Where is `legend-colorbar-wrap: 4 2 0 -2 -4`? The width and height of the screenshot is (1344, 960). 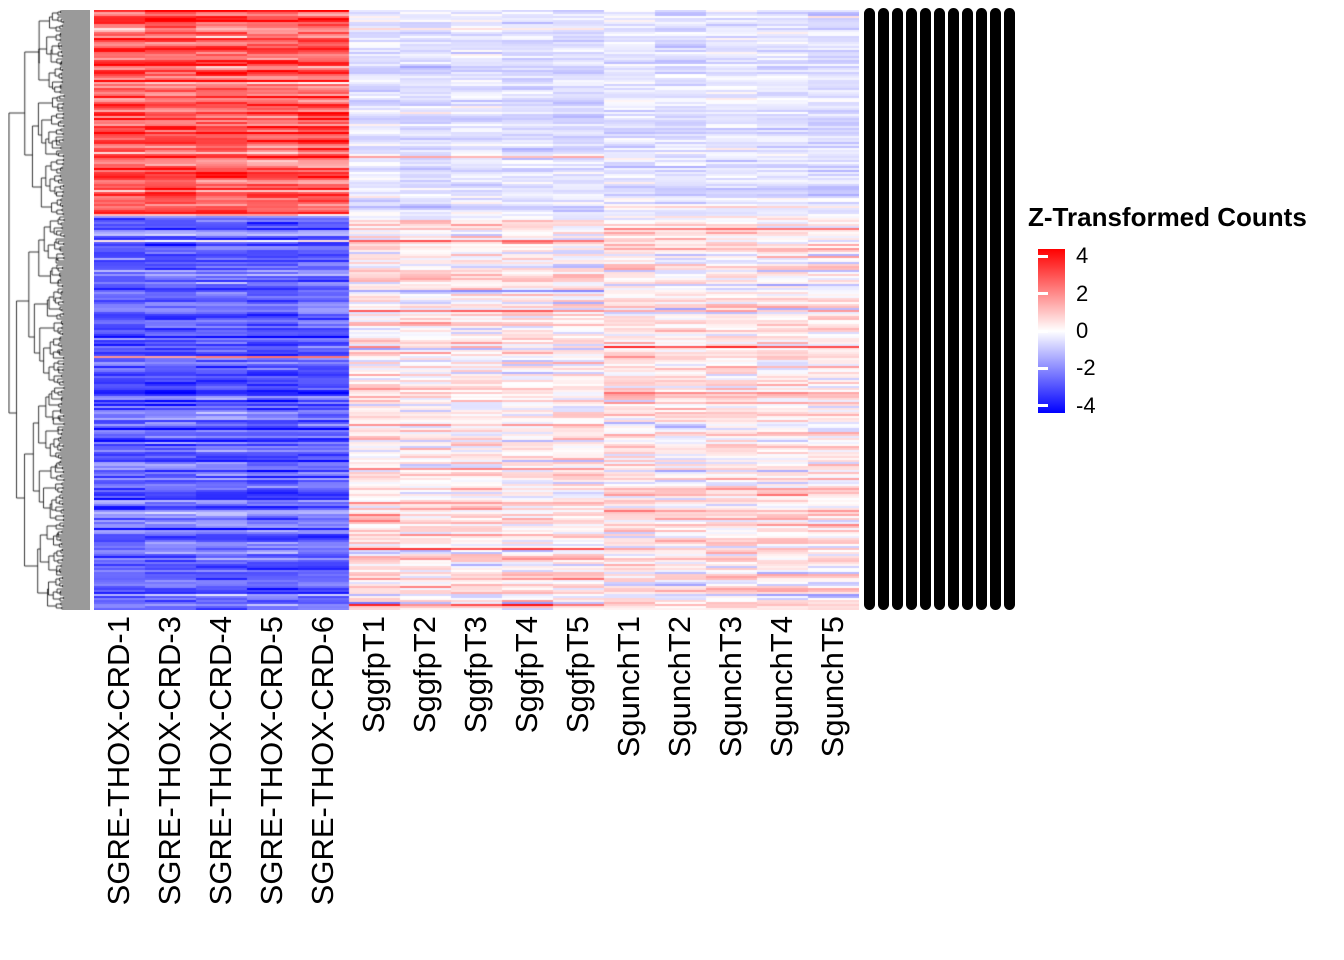
legend-colorbar-wrap: 4 2 0 -2 -4 is located at coordinates (1106, 332).